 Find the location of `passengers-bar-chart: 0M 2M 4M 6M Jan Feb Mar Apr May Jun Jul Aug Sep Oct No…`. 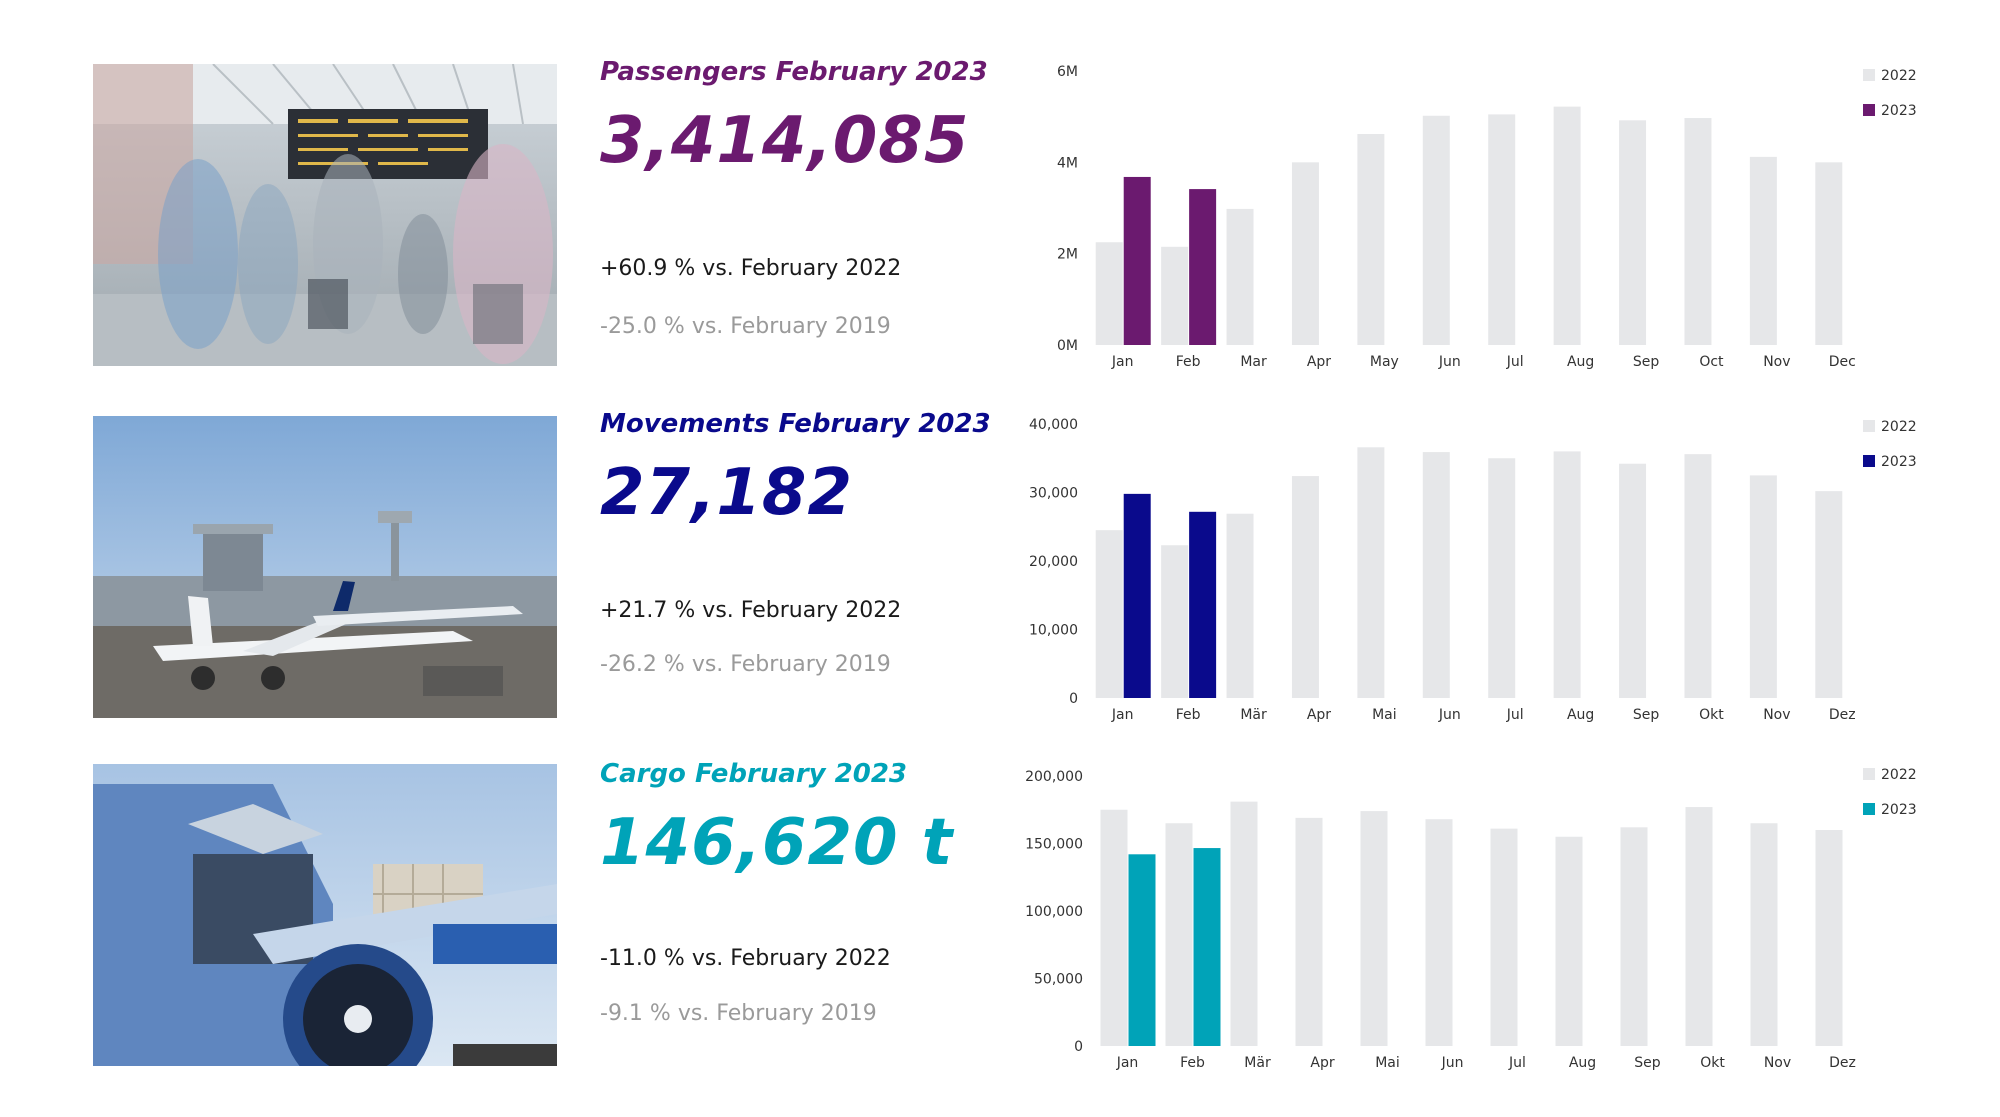

passengers-bar-chart: 0M 2M 4M 6M Jan Feb Mar Apr May Jun Jul Aug Sep Oct No… is located at coordinates (1487, 217).